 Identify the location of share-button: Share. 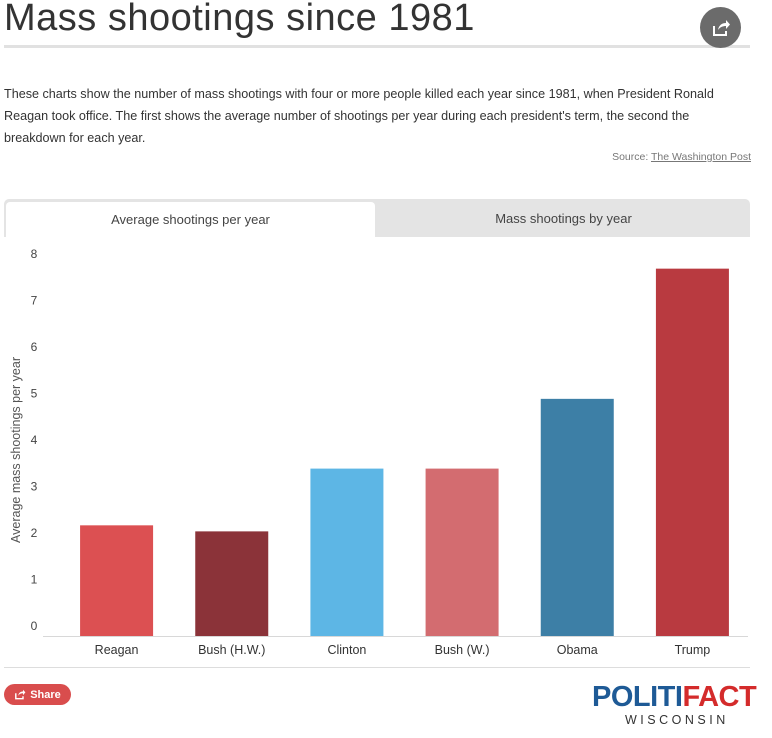
(37, 694).